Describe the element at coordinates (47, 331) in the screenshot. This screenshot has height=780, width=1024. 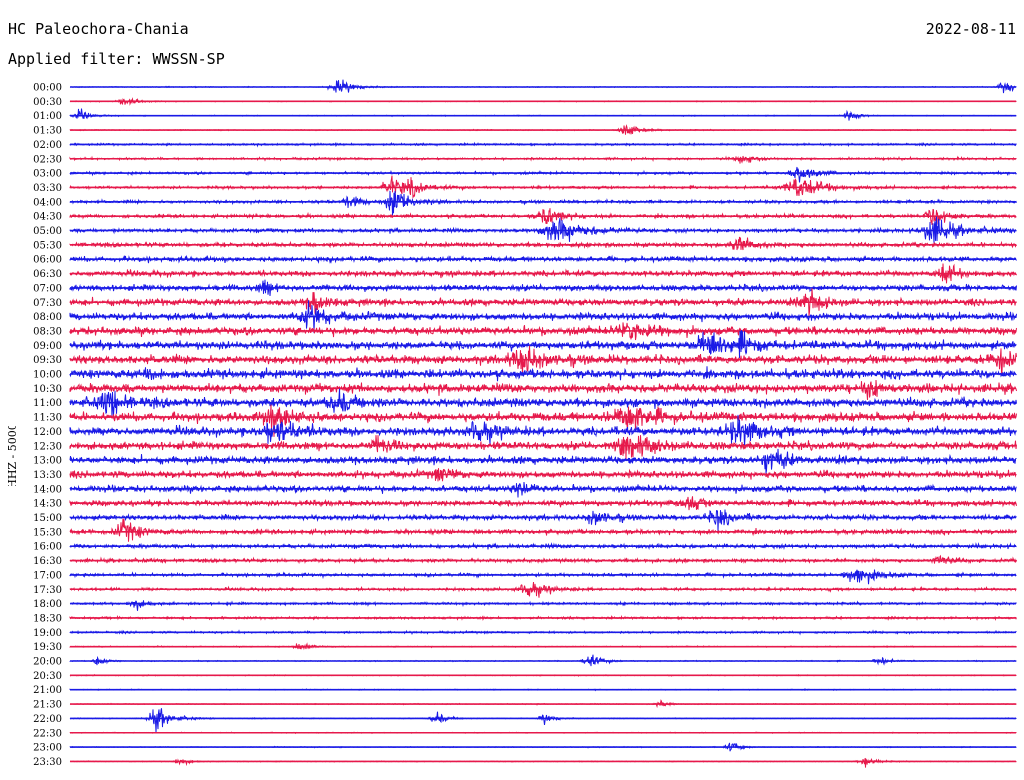
I see `time-label: 08:30` at that location.